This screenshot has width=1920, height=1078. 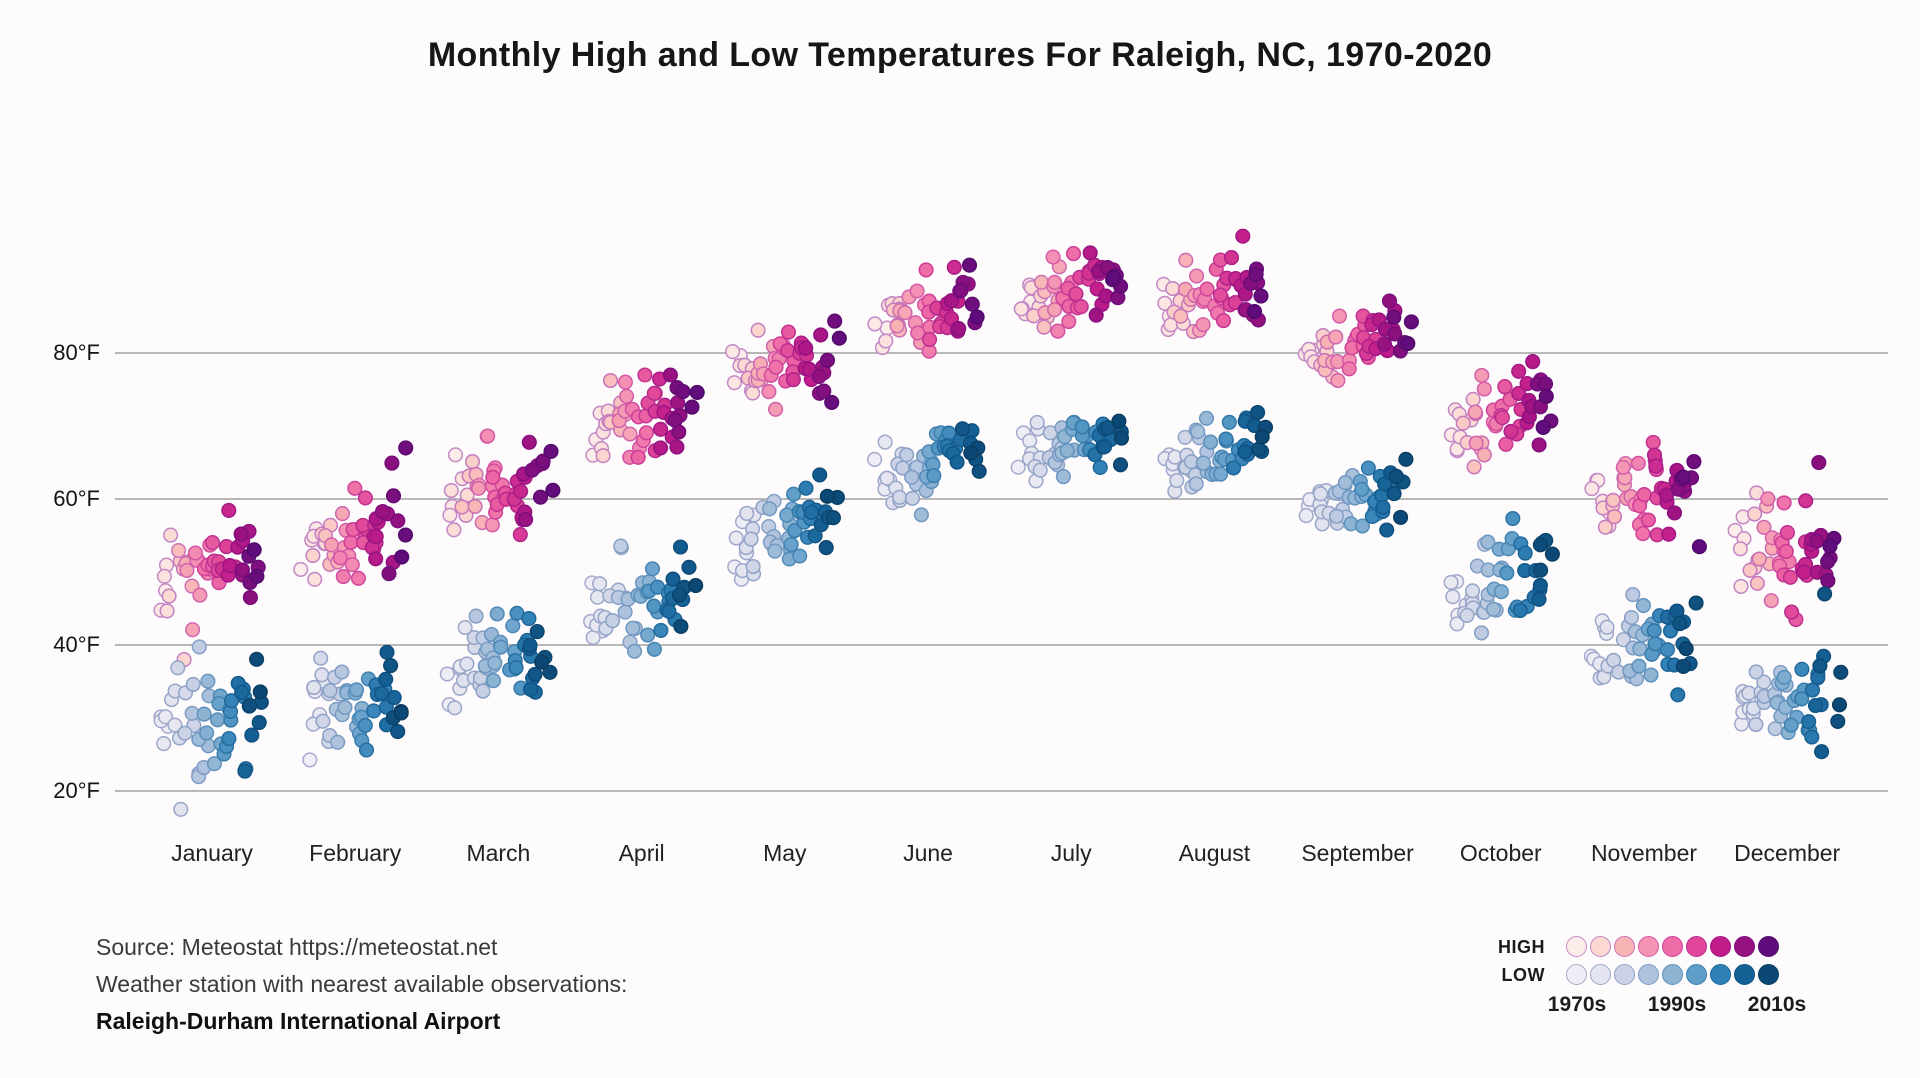 What do you see at coordinates (298, 1021) in the screenshot?
I see `source-station: Raleigh-Durham International Airport` at bounding box center [298, 1021].